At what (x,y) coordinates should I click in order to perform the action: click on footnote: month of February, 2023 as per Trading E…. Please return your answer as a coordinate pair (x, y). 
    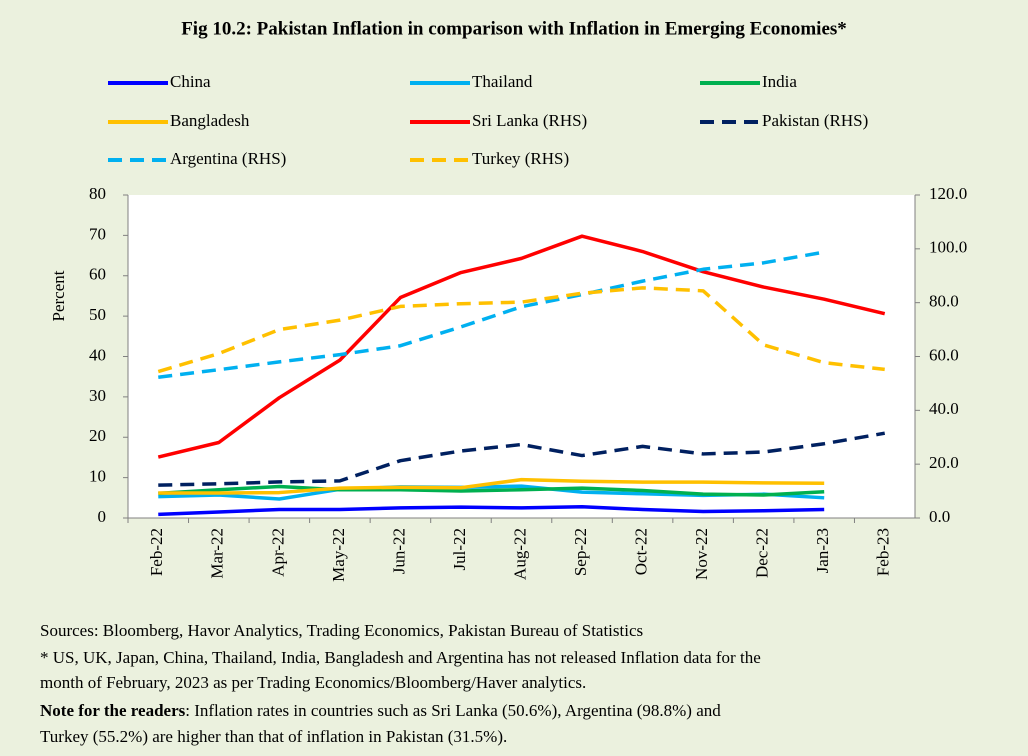
    Looking at the image, I should click on (313, 682).